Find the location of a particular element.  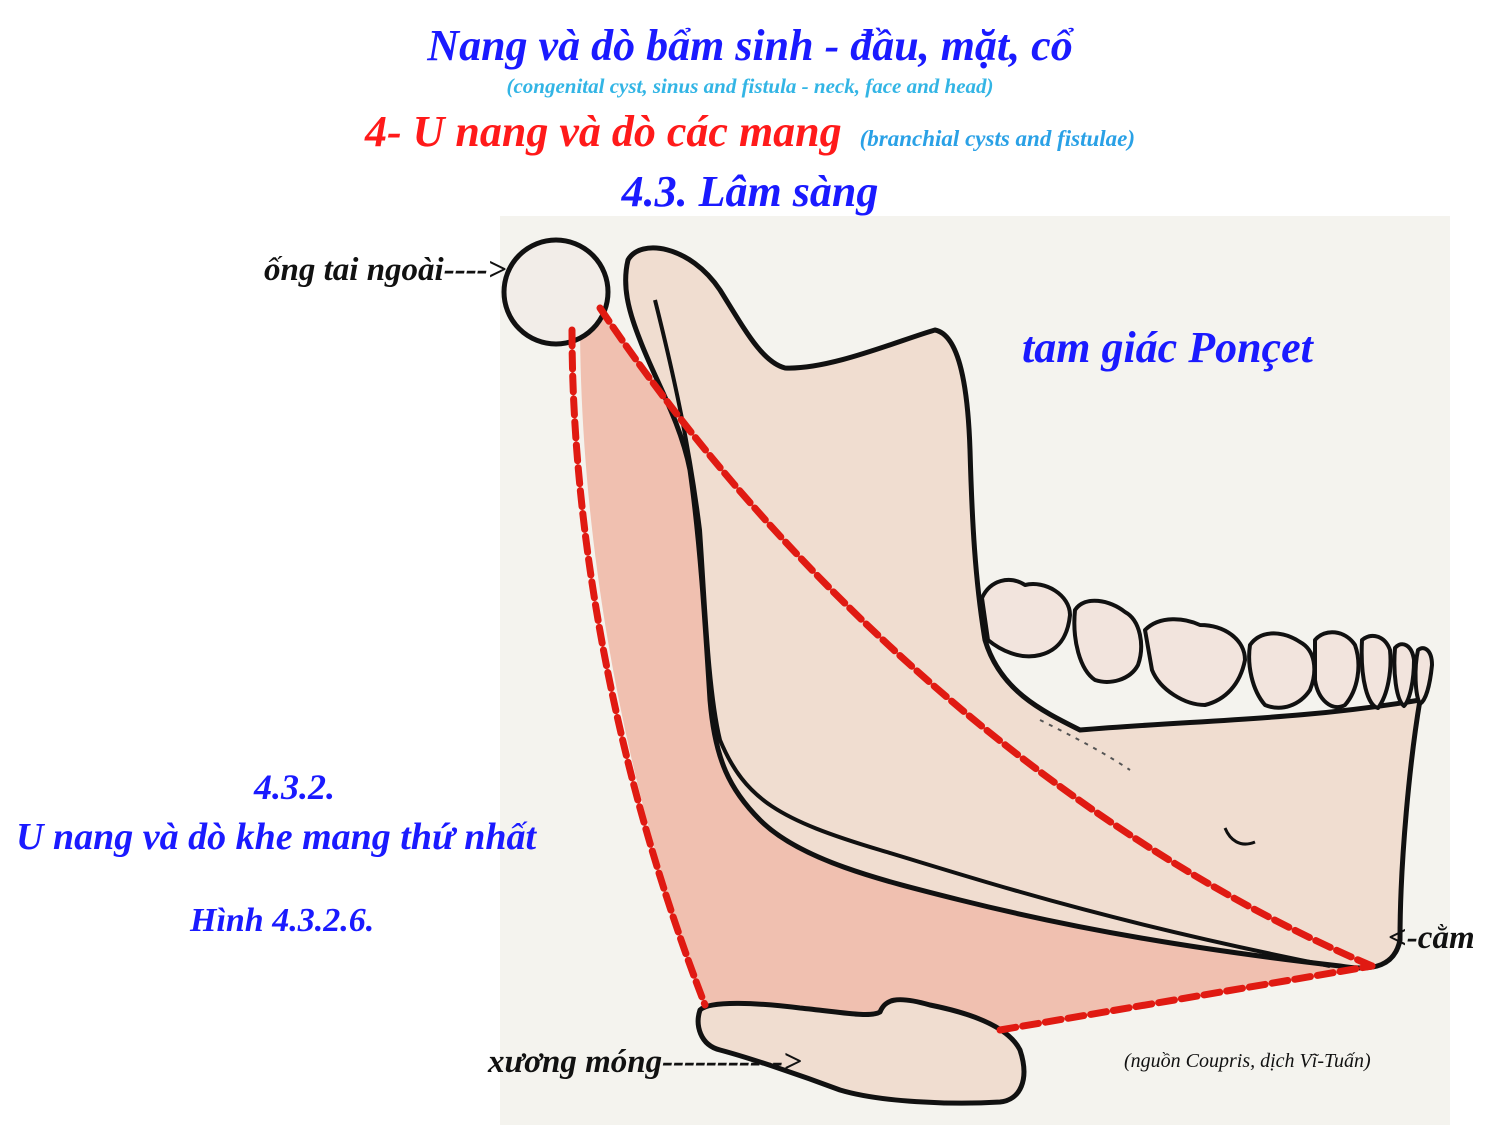

page-title: Nang và dò bẩm sinh - đầu, mặt, cổ is located at coordinates (750, 45).